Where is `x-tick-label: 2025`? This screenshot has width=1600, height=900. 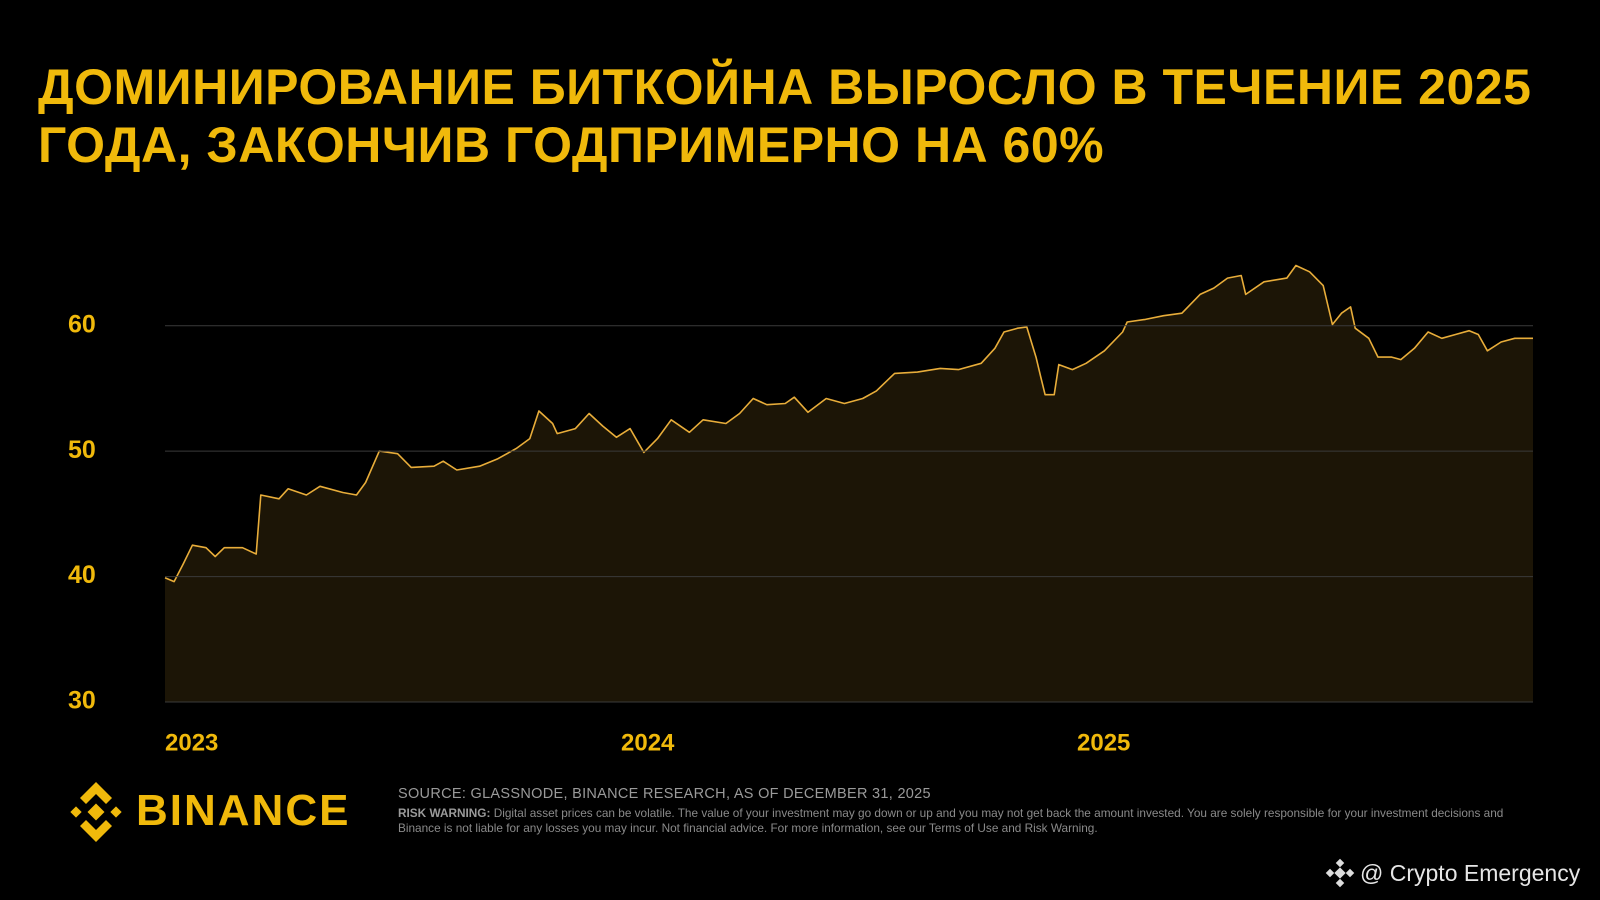
x-tick-label: 2025 is located at coordinates (1103, 742).